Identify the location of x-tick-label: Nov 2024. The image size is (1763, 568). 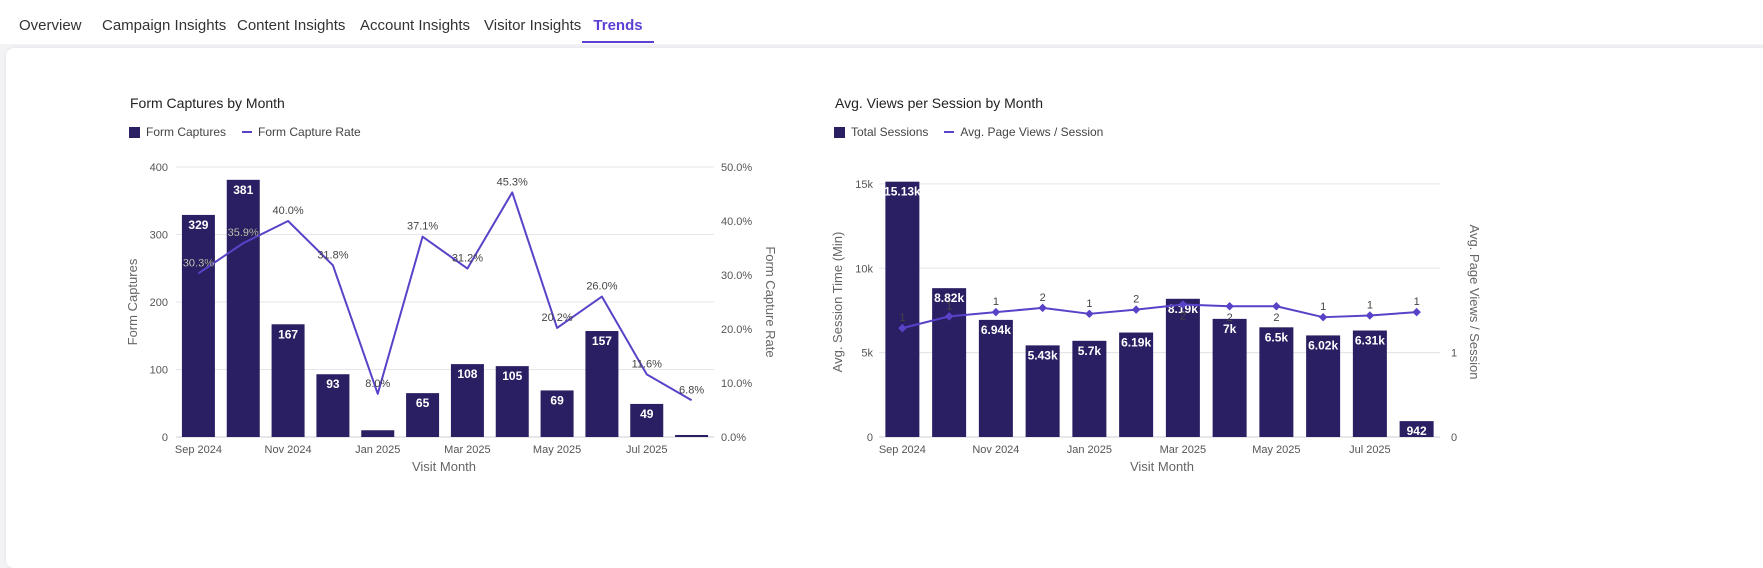
(288, 450).